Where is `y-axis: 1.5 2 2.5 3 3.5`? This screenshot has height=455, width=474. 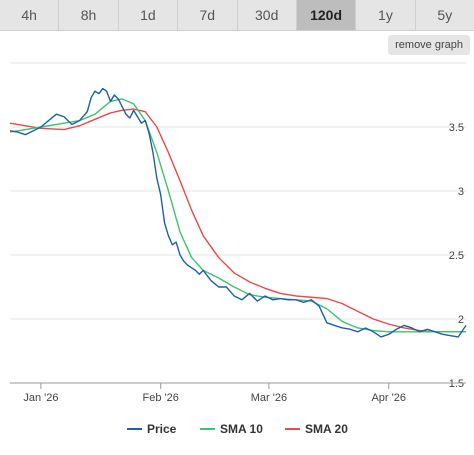
y-axis: 1.5 2 2.5 3 3.5 is located at coordinates (456, 256).